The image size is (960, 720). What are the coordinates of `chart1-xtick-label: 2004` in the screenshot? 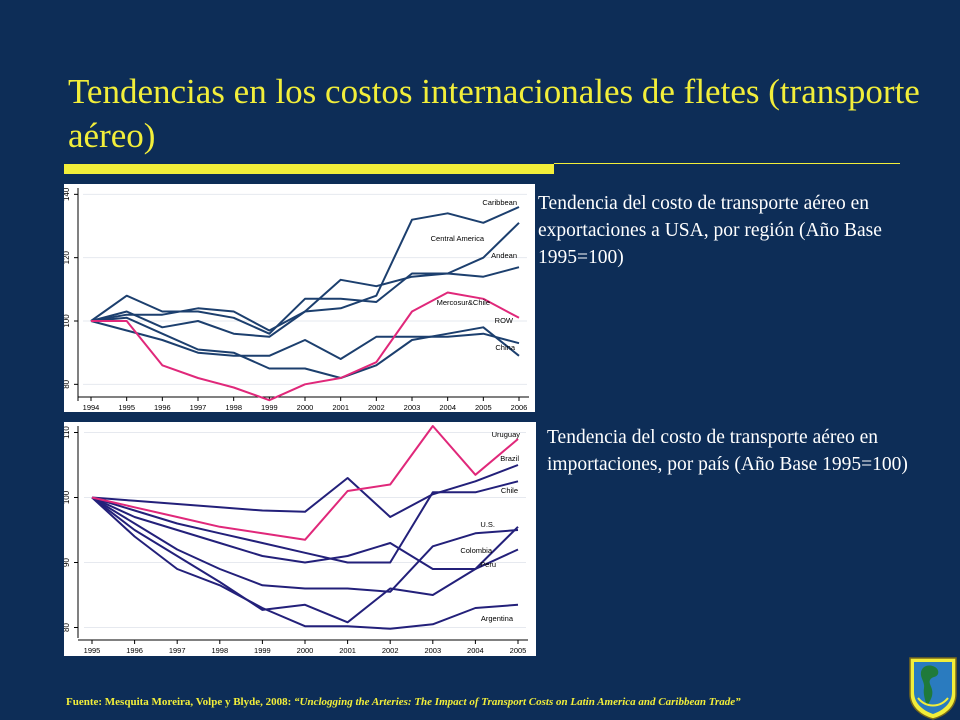 It's located at (447, 407).